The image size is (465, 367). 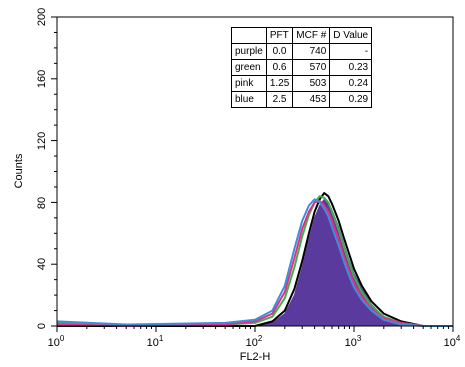 I want to click on table-row: green 0.6 570 0.23, so click(x=302, y=67).